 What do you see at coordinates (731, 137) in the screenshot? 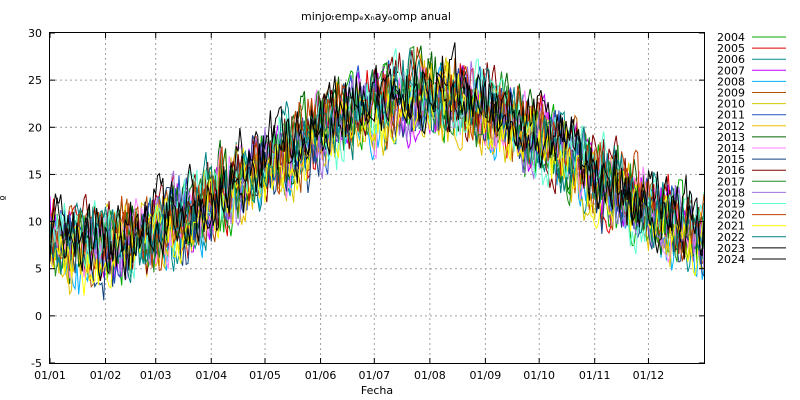
I see `legend-label-2013: 2013` at bounding box center [731, 137].